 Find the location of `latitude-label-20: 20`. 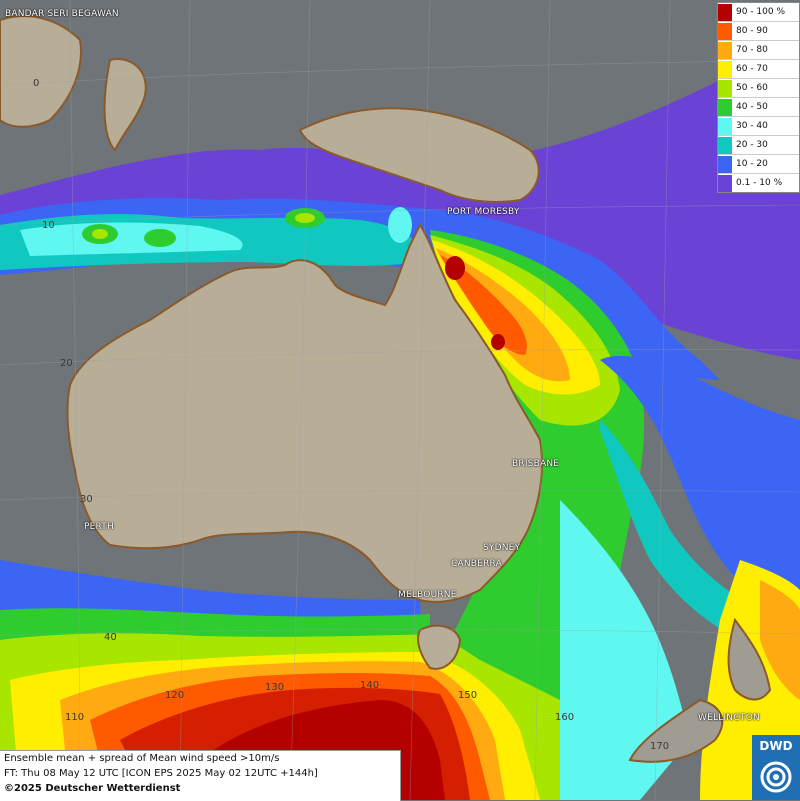

latitude-label-20: 20 is located at coordinates (66, 363).